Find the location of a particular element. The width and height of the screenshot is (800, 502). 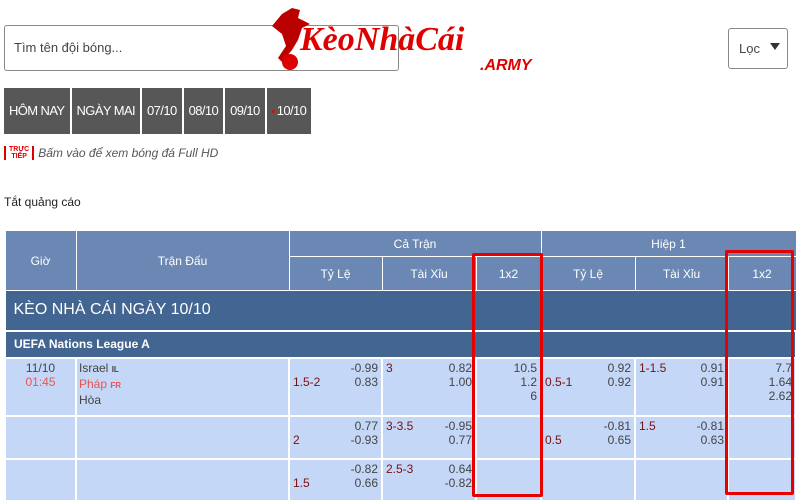

header-1x2: 1x2 is located at coordinates (508, 273).